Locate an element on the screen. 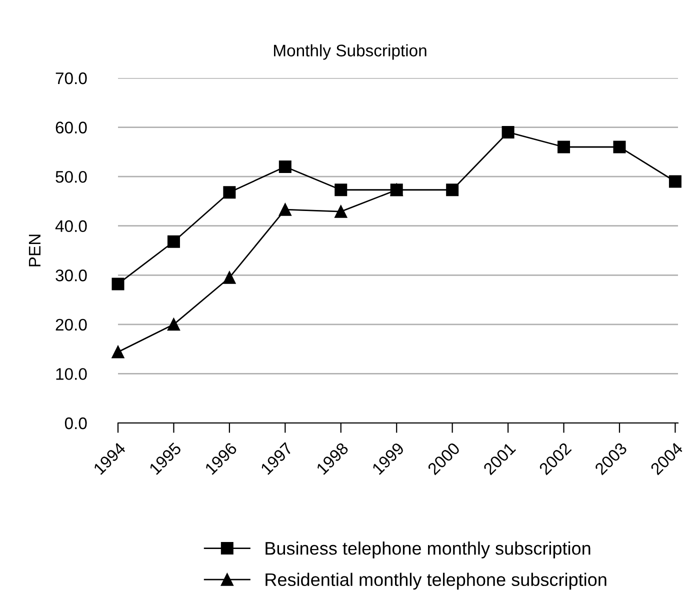  legend-label: Residential monthly telephone subscription is located at coordinates (436, 581).